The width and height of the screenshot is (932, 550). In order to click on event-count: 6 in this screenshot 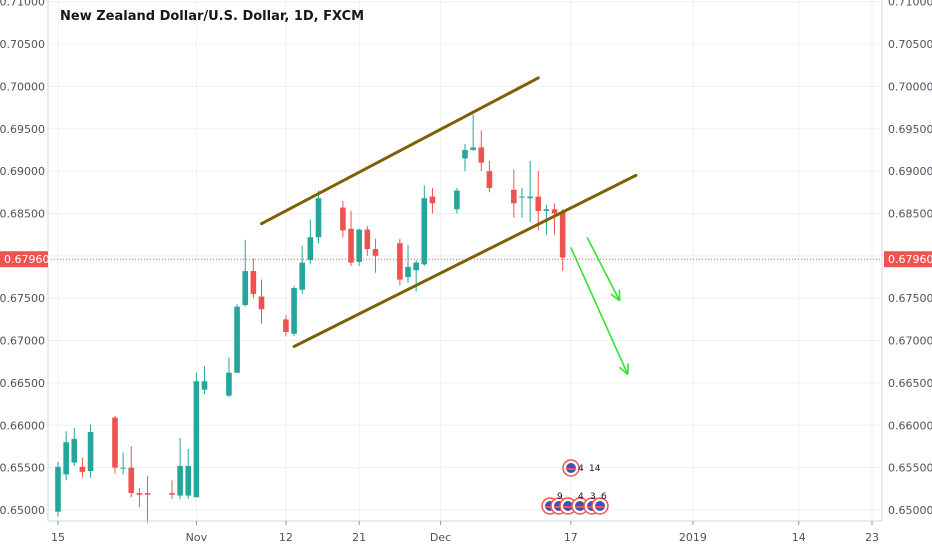, I will do `click(604, 497)`.